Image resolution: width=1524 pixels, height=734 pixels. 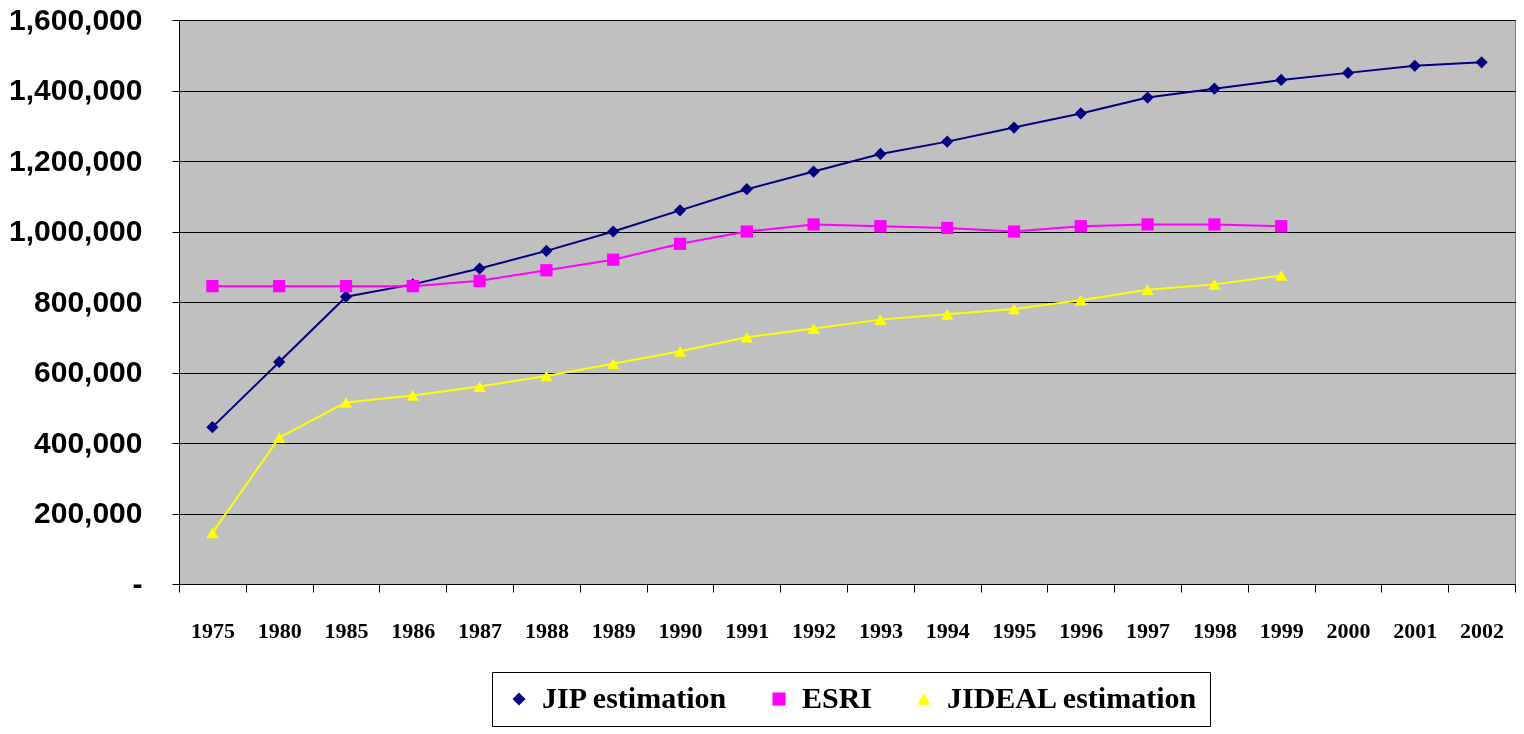 I want to click on x-tick-label: 1985, so click(x=346, y=630).